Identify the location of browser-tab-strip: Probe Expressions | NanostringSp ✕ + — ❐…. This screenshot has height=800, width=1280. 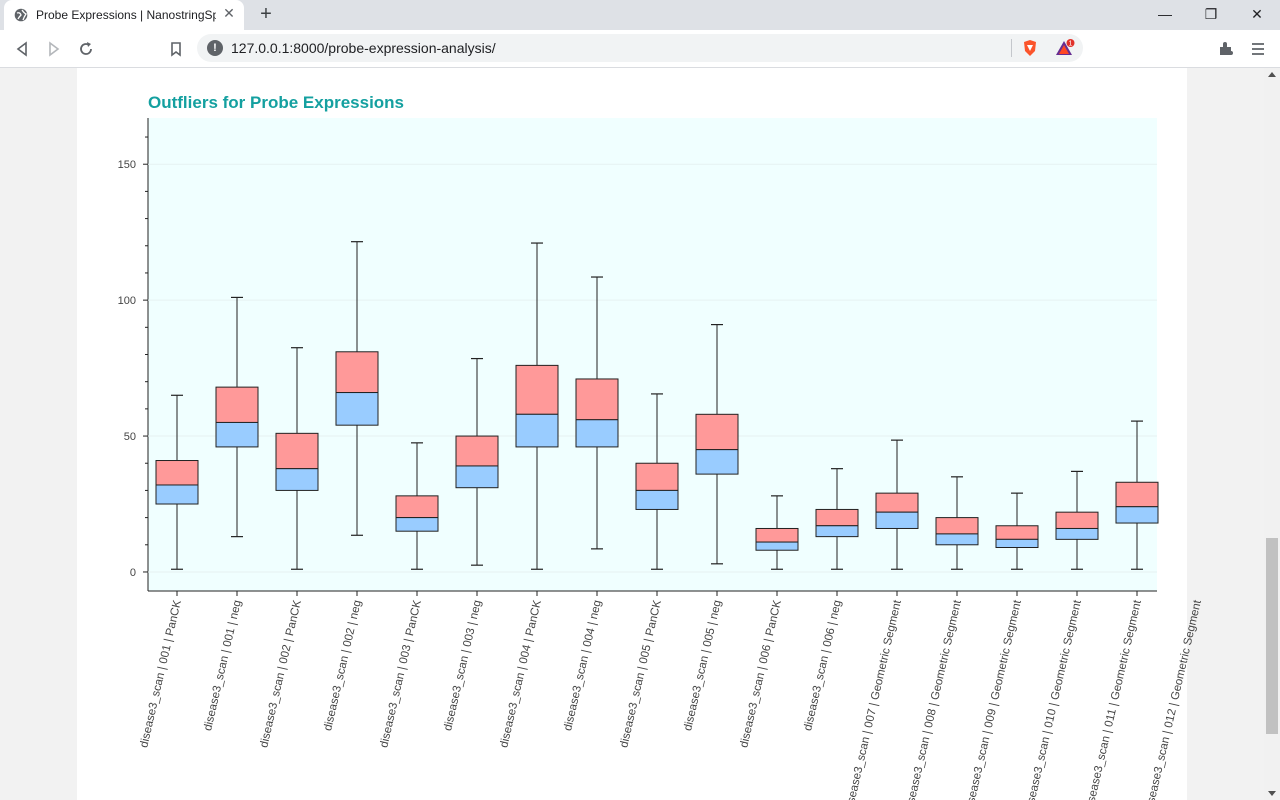
(640, 15).